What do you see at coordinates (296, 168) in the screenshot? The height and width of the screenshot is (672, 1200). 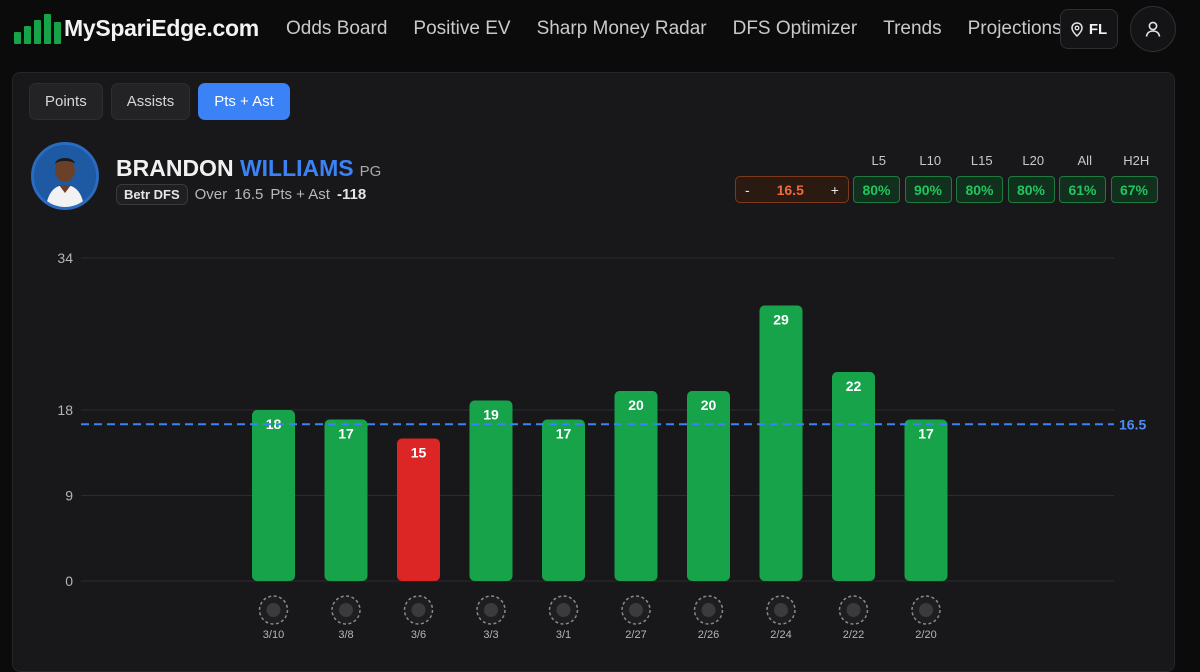 I see `player-last-name: WILLIAMS` at bounding box center [296, 168].